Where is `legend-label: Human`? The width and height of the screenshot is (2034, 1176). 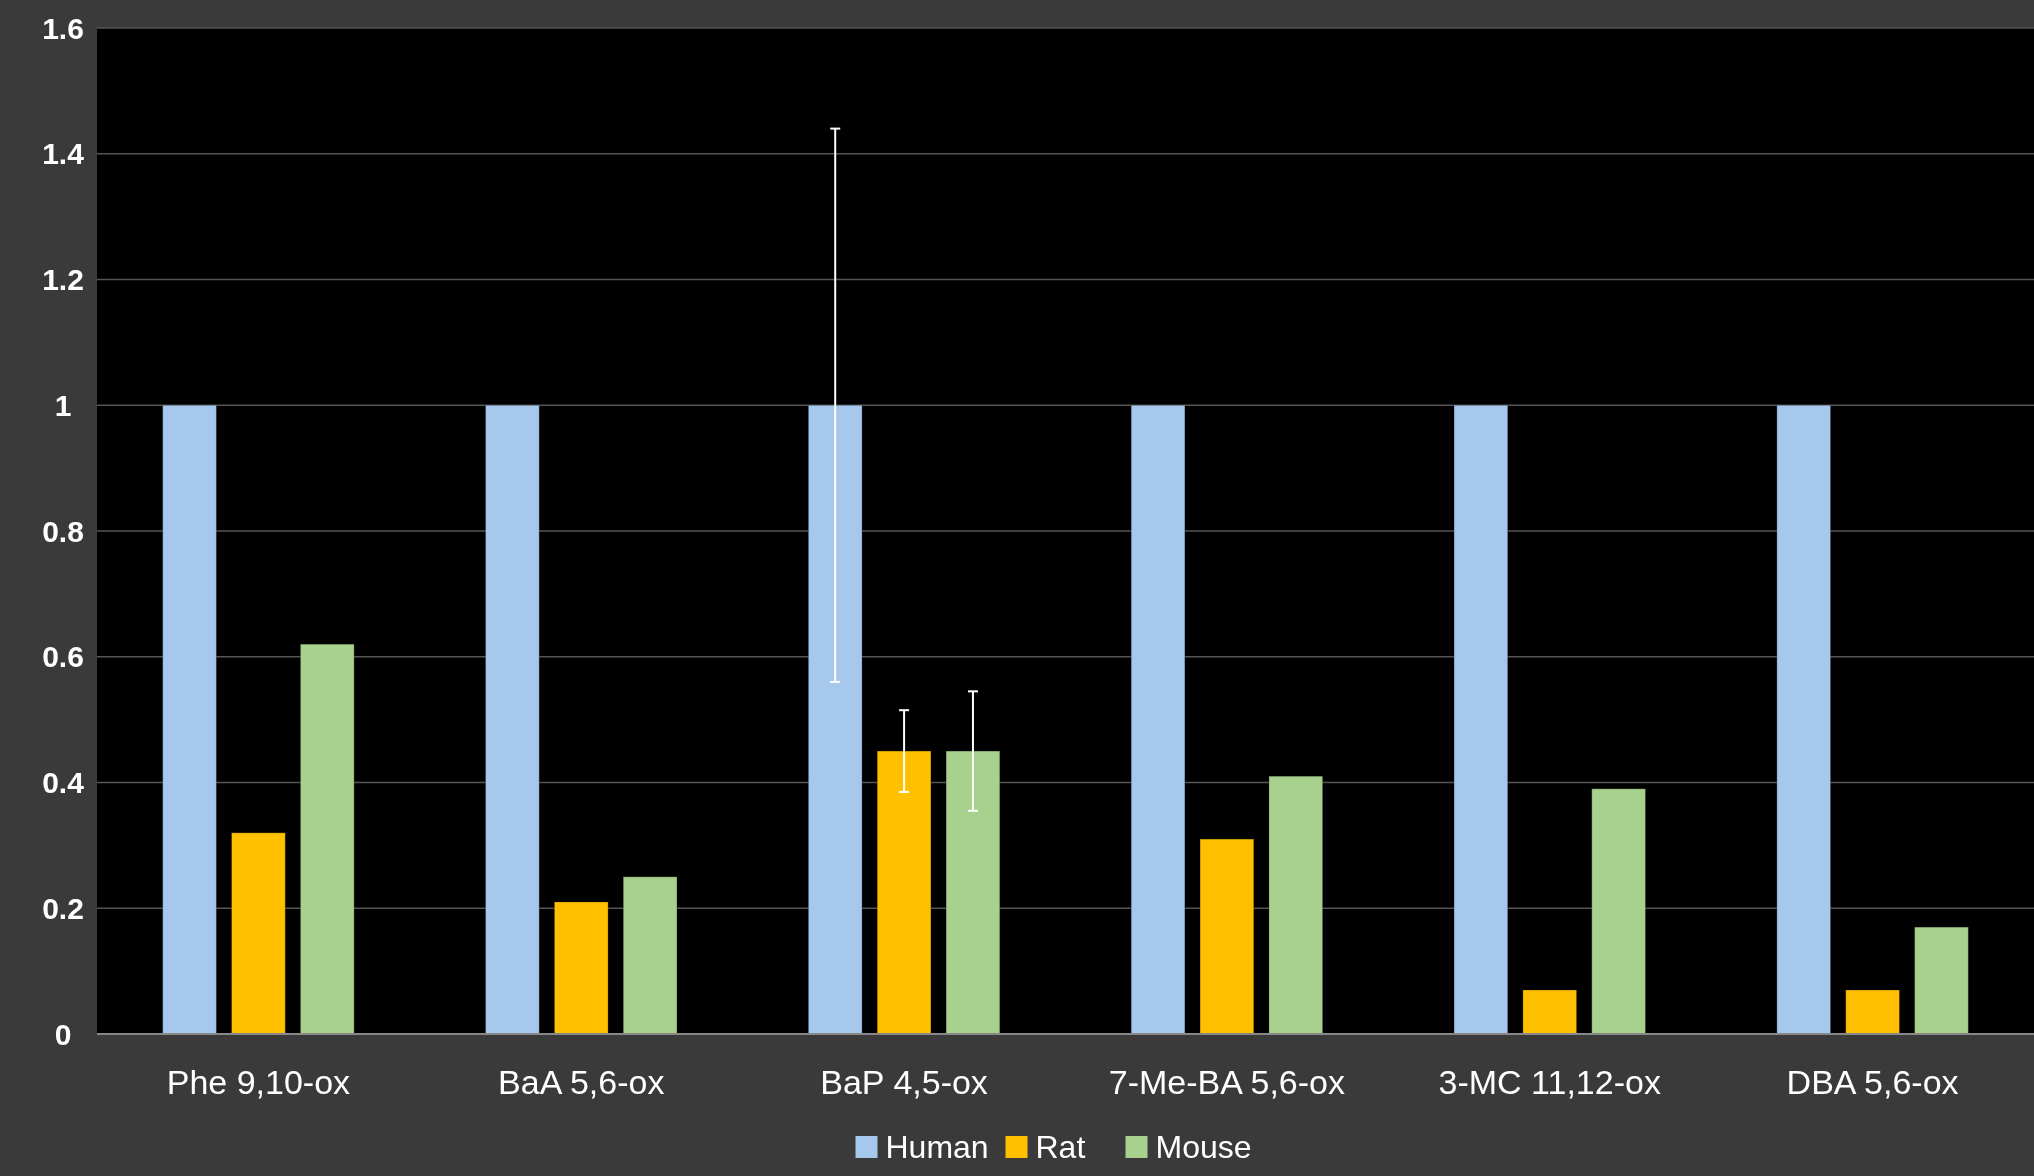 legend-label: Human is located at coordinates (937, 1147).